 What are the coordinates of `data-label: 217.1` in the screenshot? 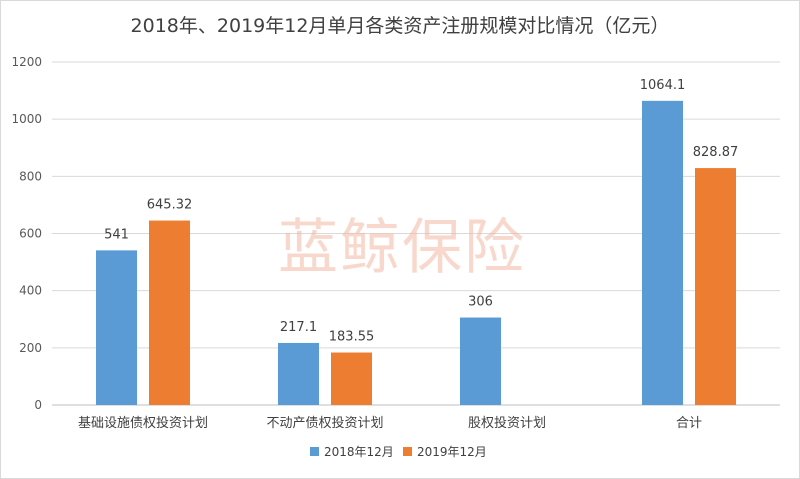 It's located at (298, 327).